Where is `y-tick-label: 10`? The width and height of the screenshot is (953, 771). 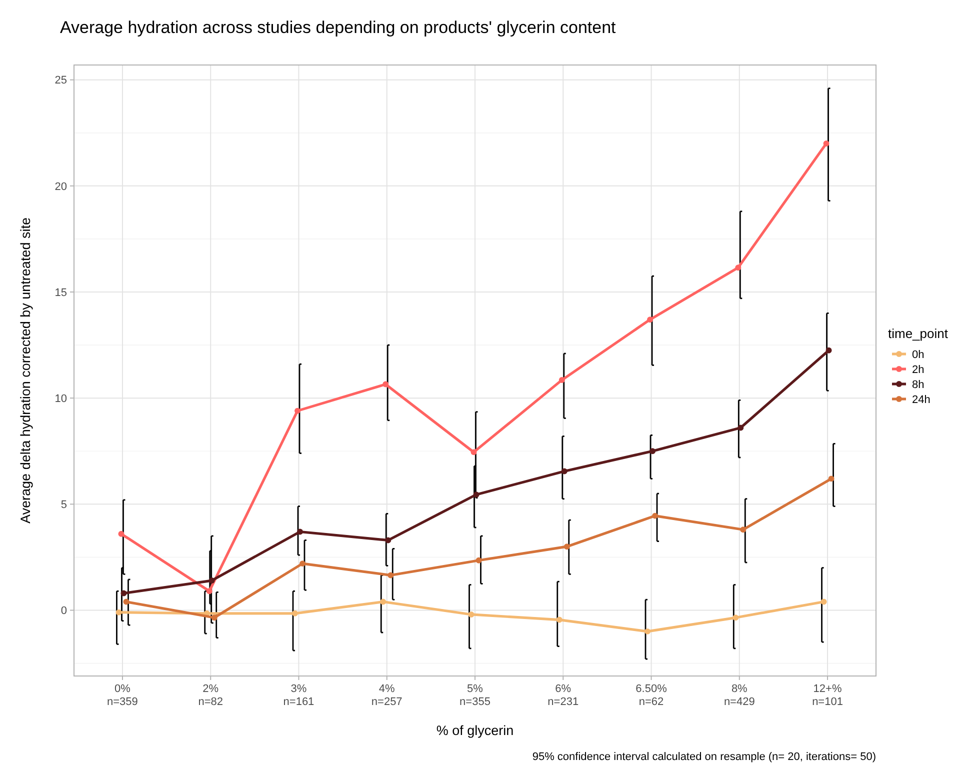 y-tick-label: 10 is located at coordinates (60, 398).